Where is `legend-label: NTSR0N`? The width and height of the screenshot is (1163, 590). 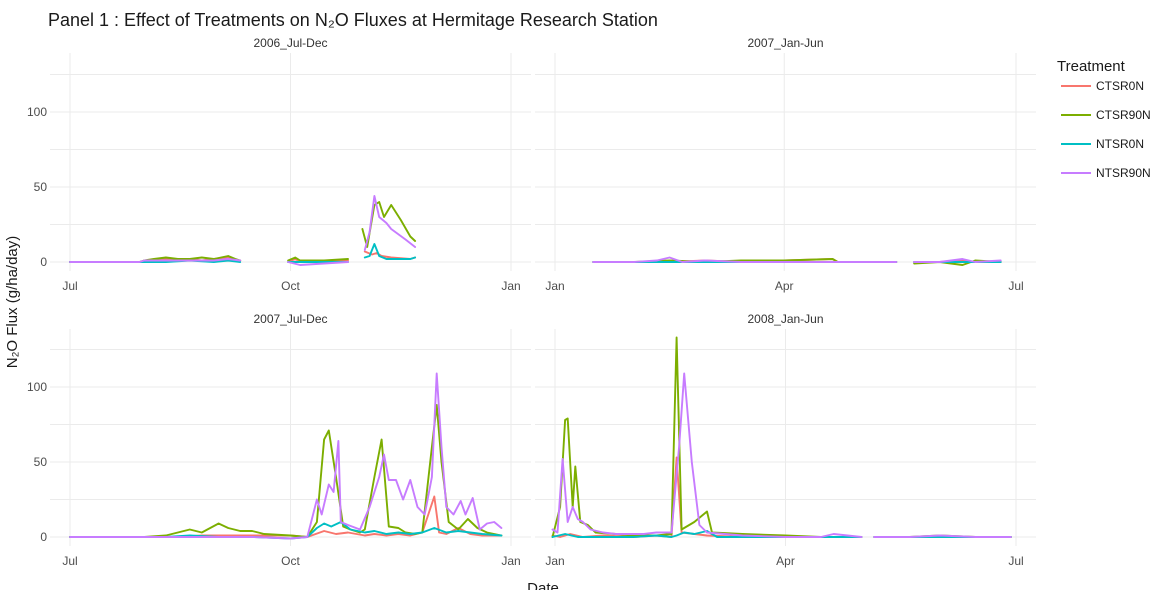
legend-label: NTSR0N is located at coordinates (1120, 144).